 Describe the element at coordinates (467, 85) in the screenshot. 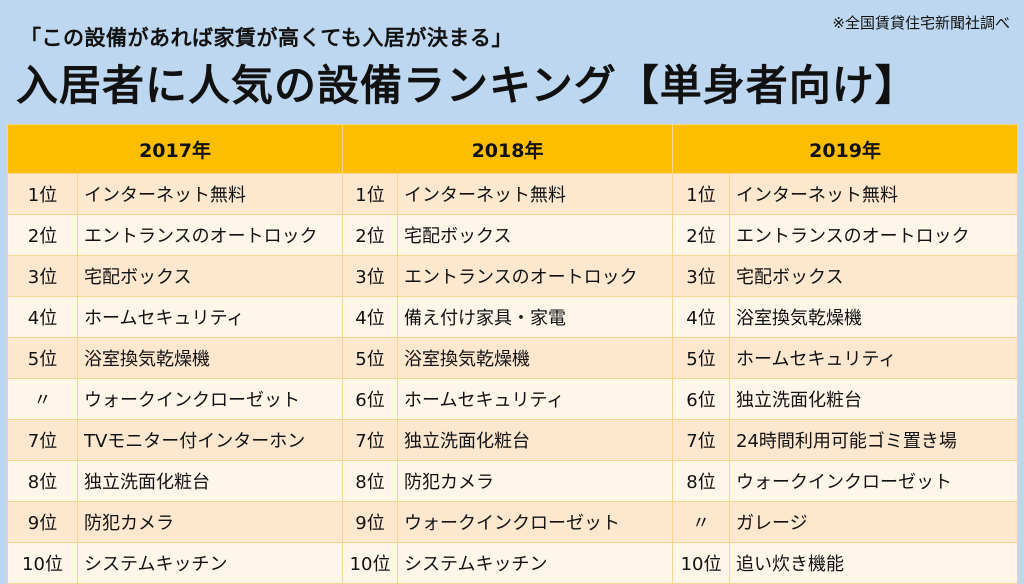

I see `page-title: 入居者に人気の設備ランキング【単身者向け】` at that location.